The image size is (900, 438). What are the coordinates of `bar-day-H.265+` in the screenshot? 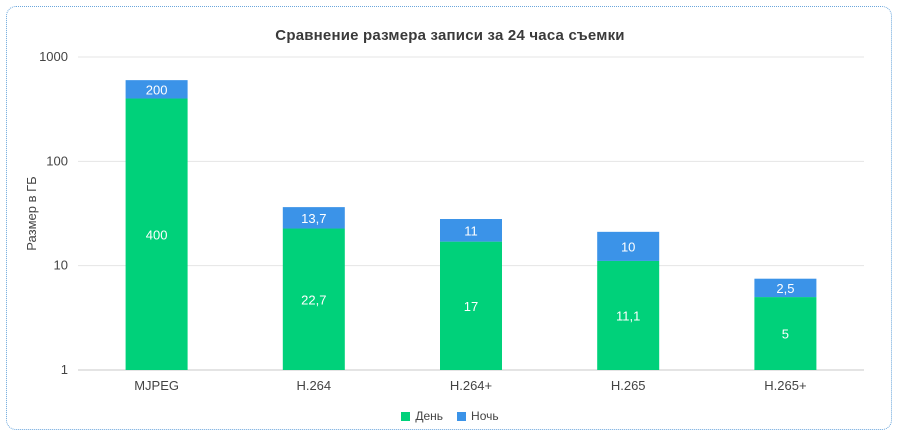 It's located at (785, 333).